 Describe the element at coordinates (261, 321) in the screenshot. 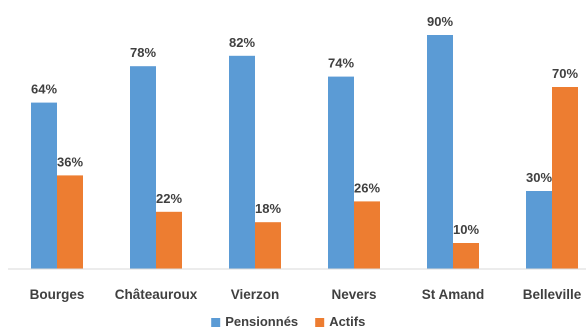

I see `legend-label-pensionnes: Pensionnés` at that location.